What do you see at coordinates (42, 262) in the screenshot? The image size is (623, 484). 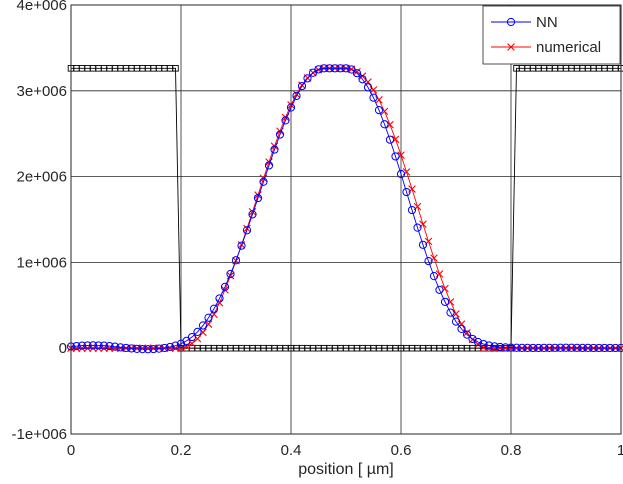 I see `y-tick-label: 1e+006` at bounding box center [42, 262].